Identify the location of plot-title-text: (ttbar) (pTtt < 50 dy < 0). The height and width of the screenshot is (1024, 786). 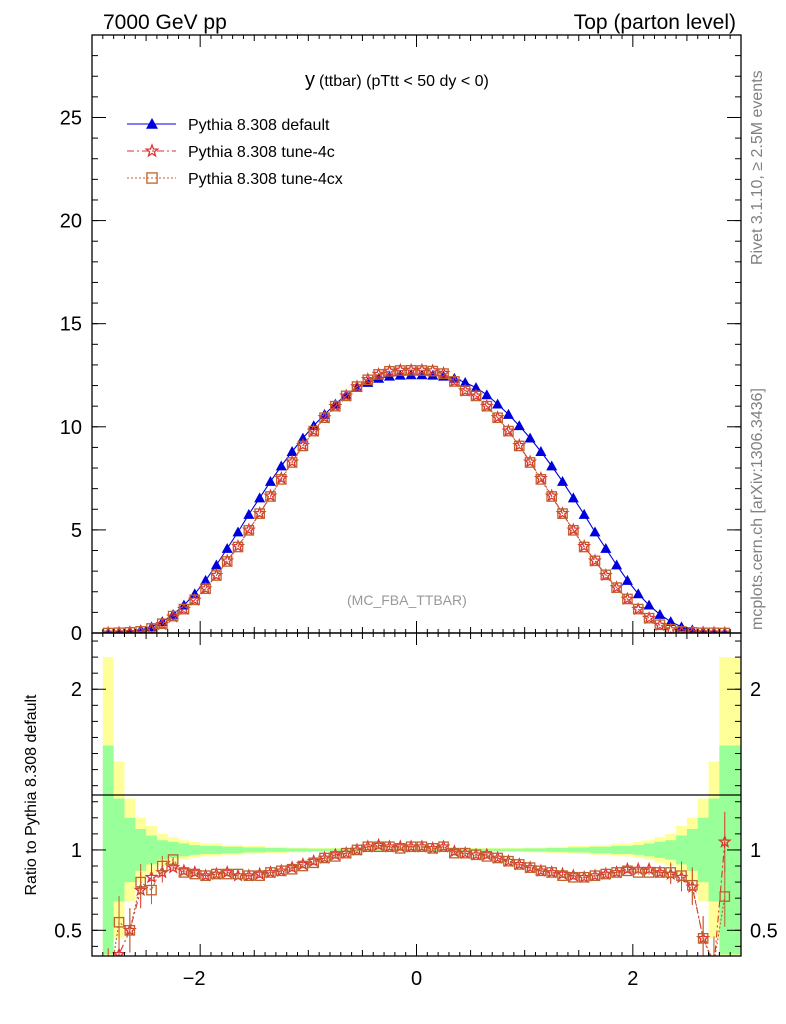
(404, 81).